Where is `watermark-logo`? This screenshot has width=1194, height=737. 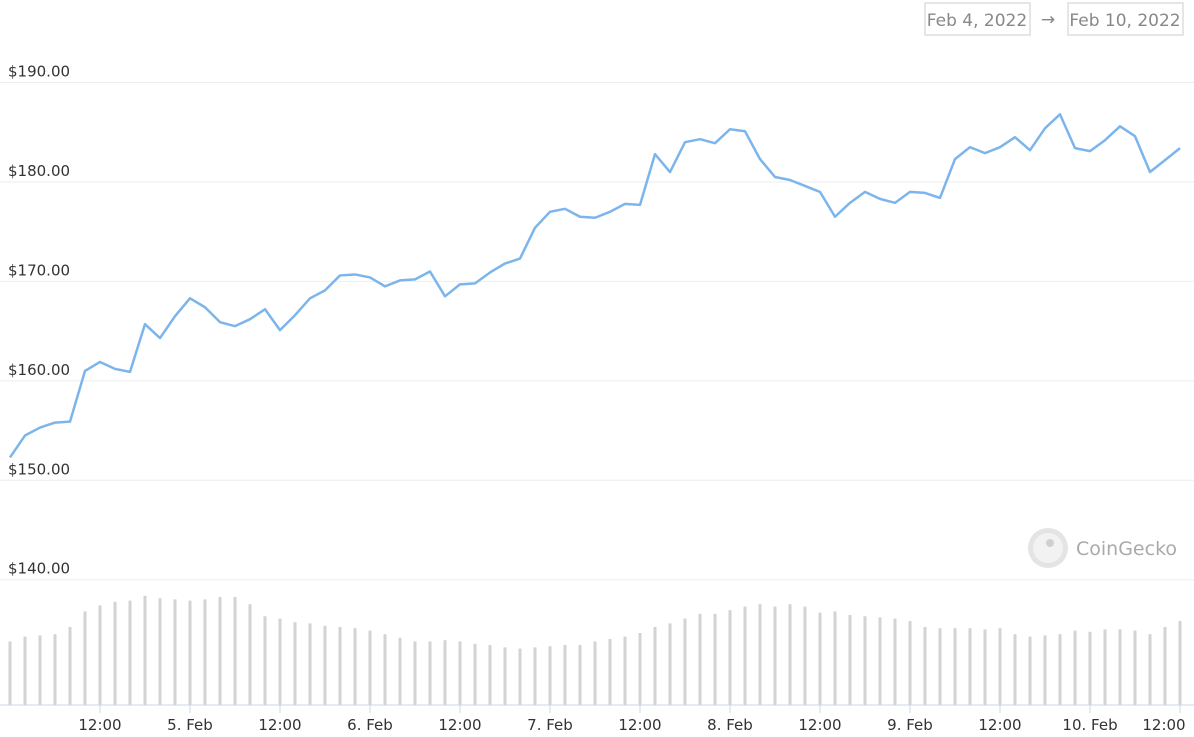 watermark-logo is located at coordinates (1048, 548).